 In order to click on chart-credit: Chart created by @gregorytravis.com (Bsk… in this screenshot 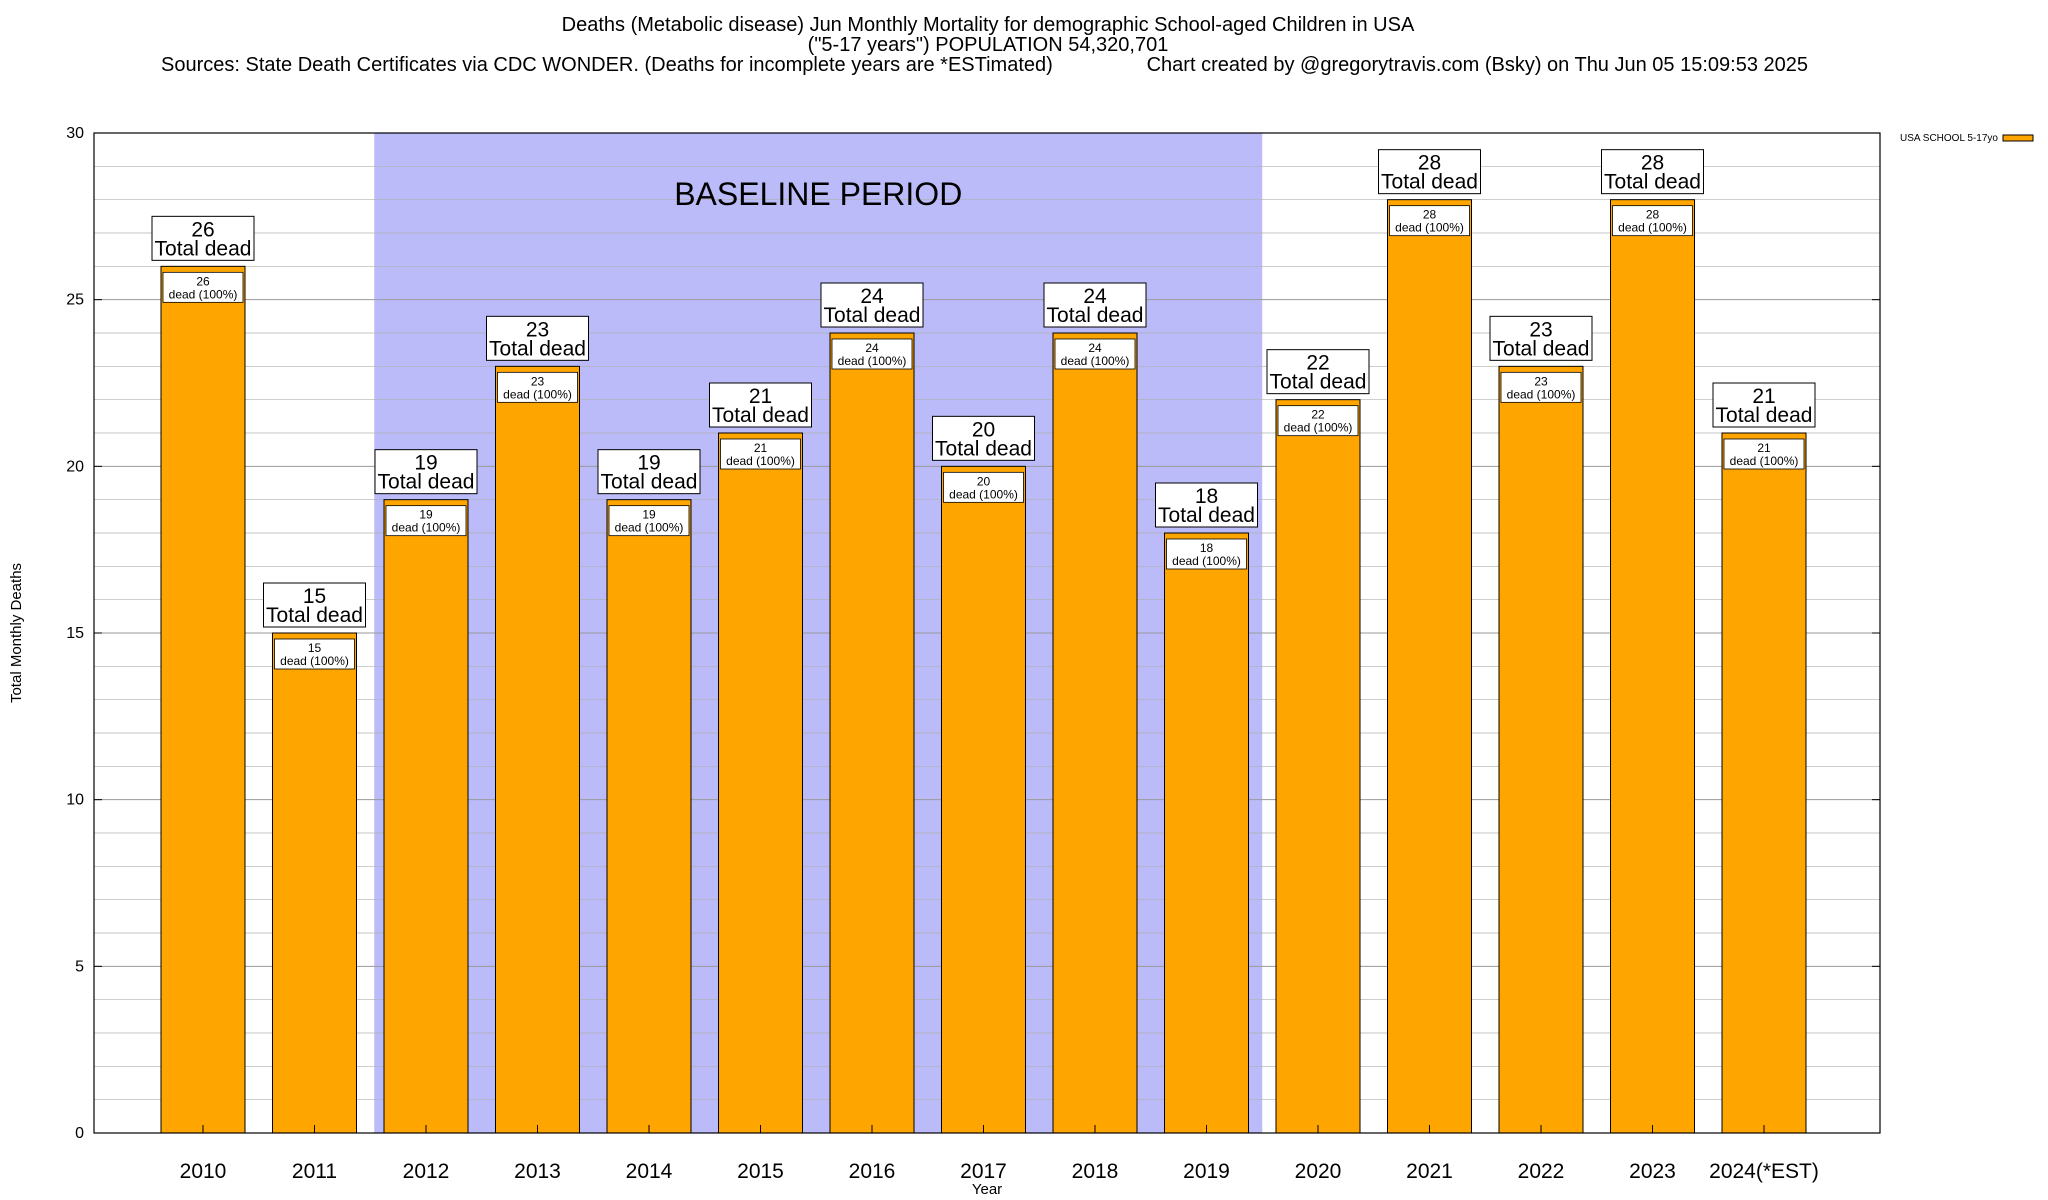, I will do `click(1477, 65)`.